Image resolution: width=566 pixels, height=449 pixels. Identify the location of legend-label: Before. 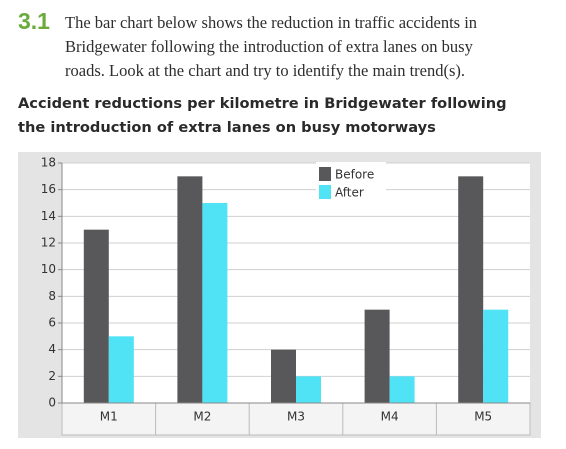
(354, 175).